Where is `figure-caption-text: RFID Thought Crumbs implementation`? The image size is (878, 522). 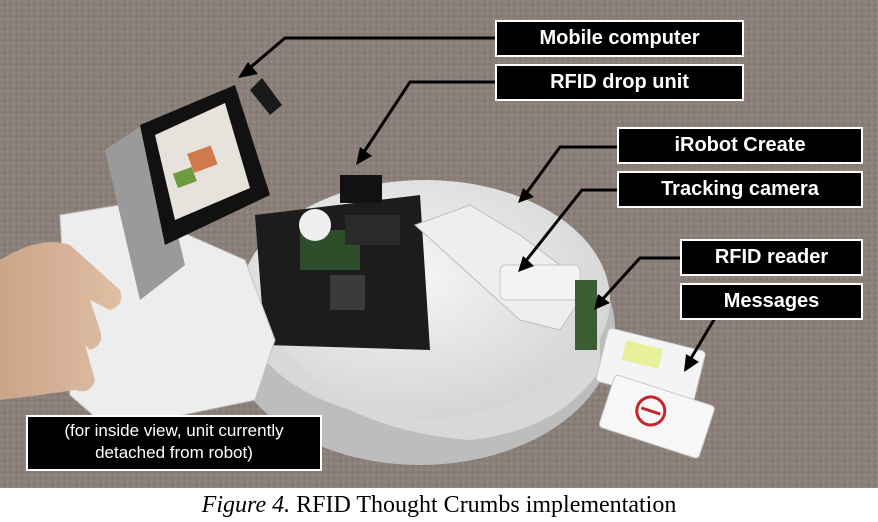 figure-caption-text: RFID Thought Crumbs implementation is located at coordinates (483, 505).